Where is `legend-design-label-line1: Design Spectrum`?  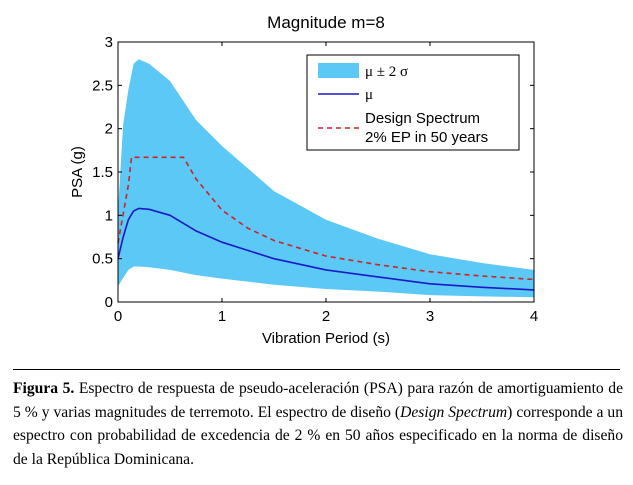 legend-design-label-line1: Design Spectrum is located at coordinates (422, 118).